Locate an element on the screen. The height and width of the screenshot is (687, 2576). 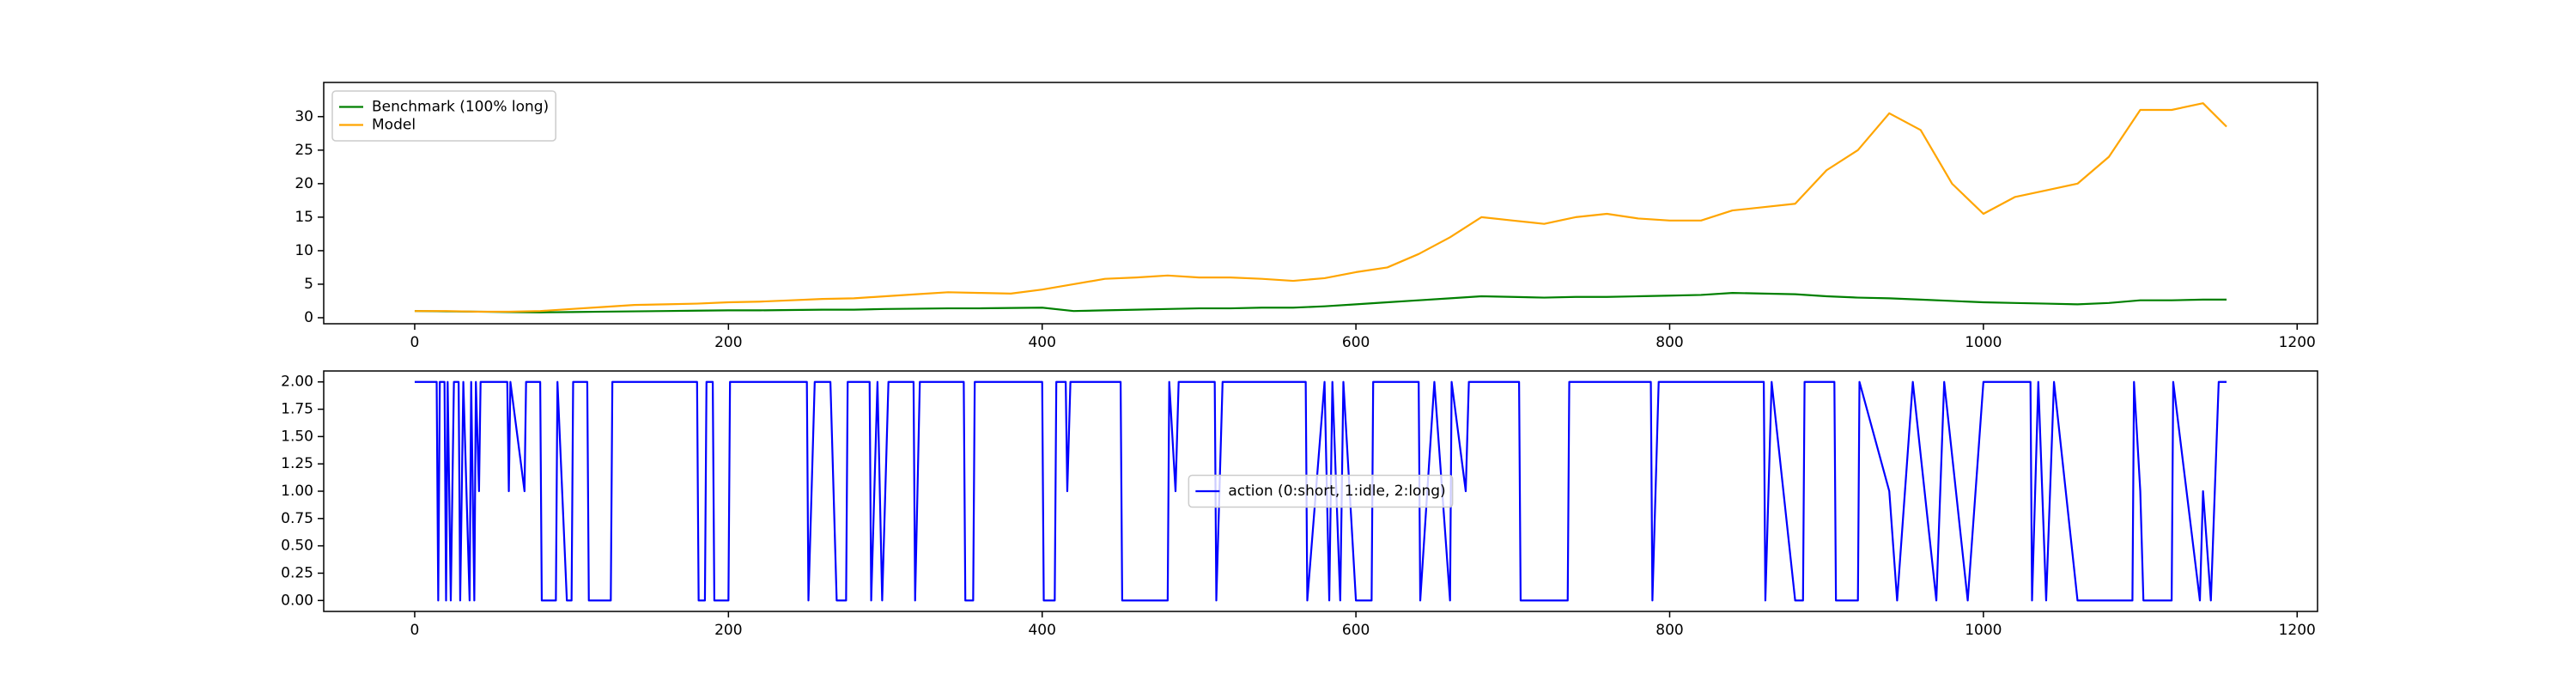
y-tick-label: 0 is located at coordinates (308, 317).